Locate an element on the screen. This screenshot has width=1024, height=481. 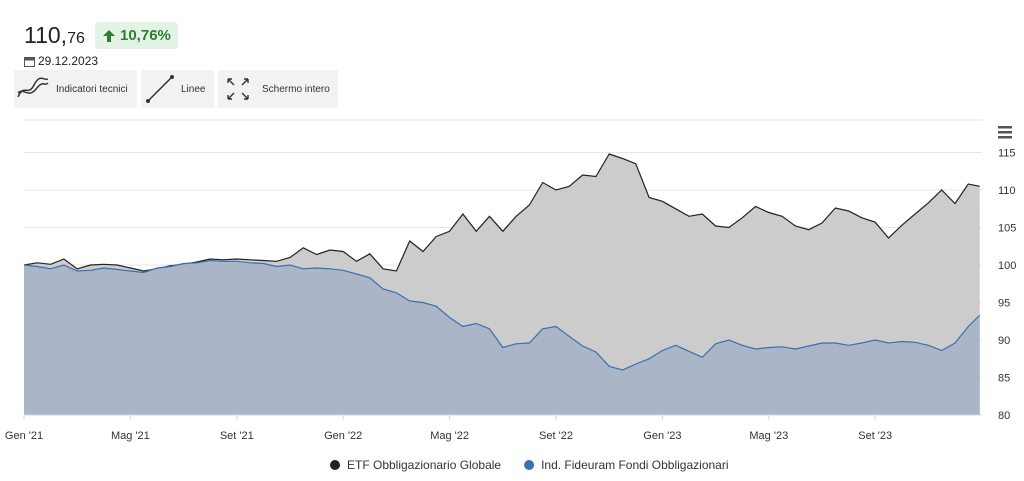
change-badge: 10,76% is located at coordinates (136, 35).